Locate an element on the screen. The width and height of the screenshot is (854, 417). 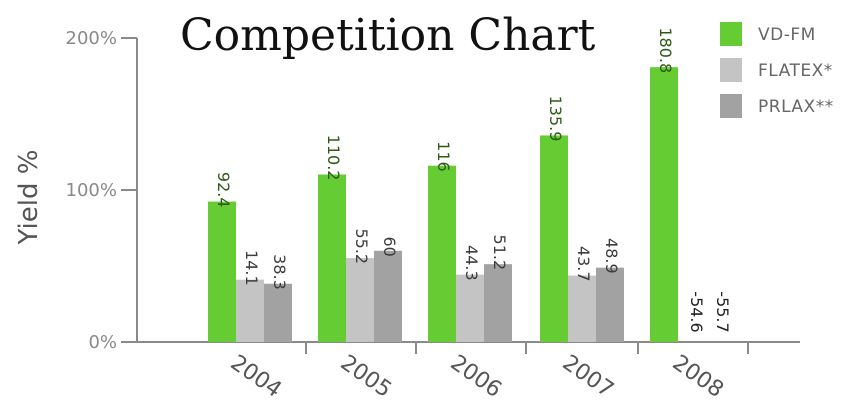
data-label: 43.7 is located at coordinates (583, 264).